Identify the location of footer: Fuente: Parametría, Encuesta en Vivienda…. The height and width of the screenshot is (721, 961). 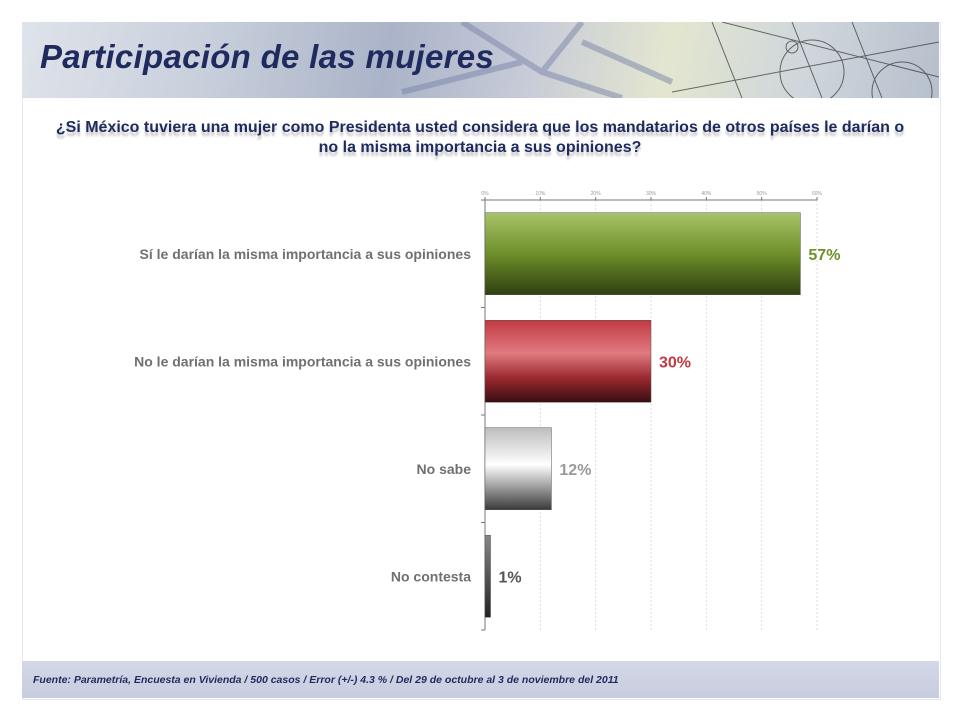
(480, 679).